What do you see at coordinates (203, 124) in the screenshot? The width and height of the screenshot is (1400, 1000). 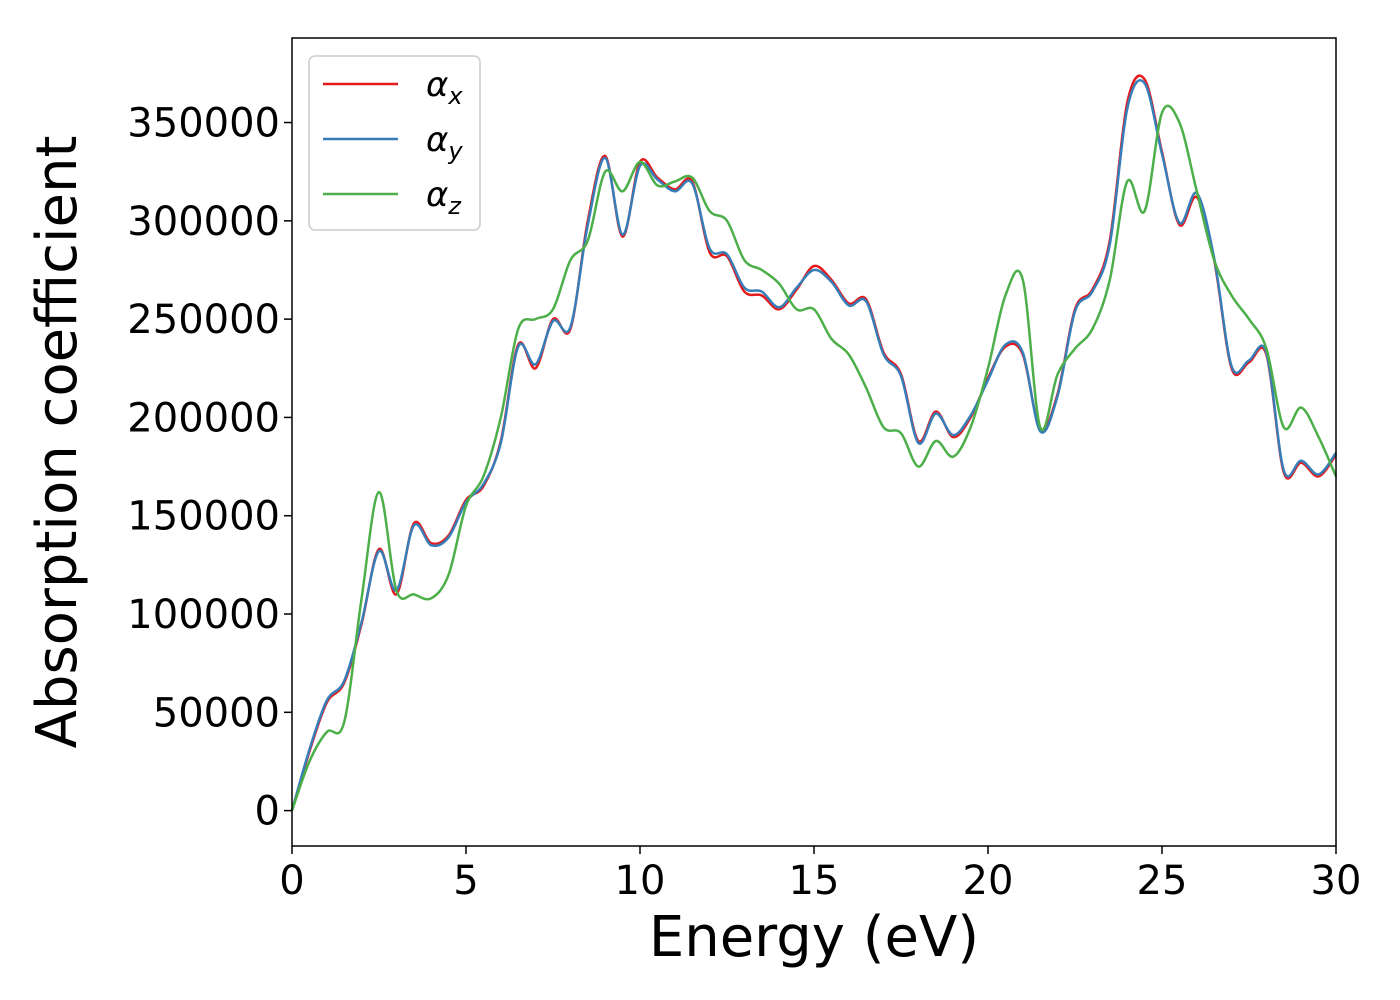 I see `y-tick-label: 350000` at bounding box center [203, 124].